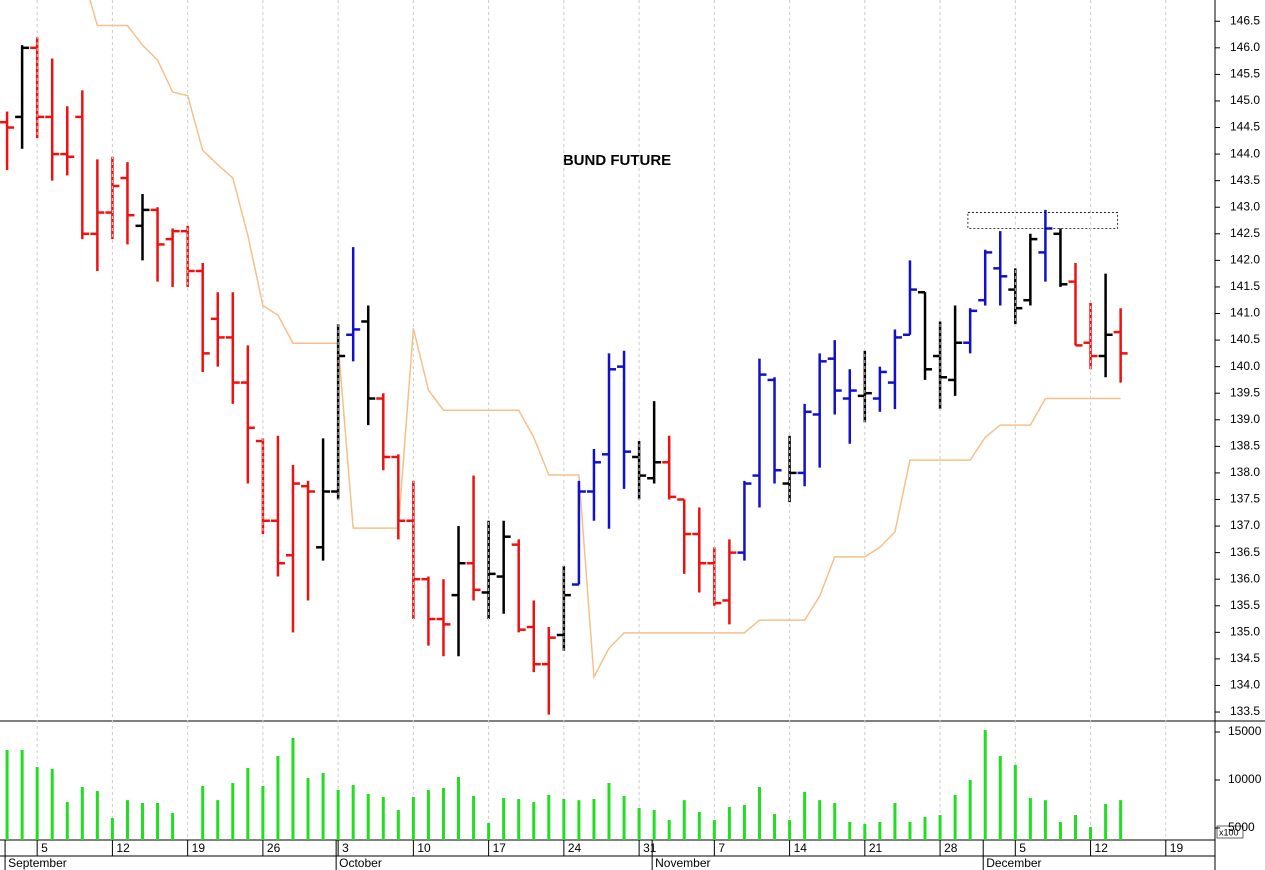 The height and width of the screenshot is (870, 1265). Describe the element at coordinates (801, 848) in the screenshot. I see `x-tick-label: 14` at that location.